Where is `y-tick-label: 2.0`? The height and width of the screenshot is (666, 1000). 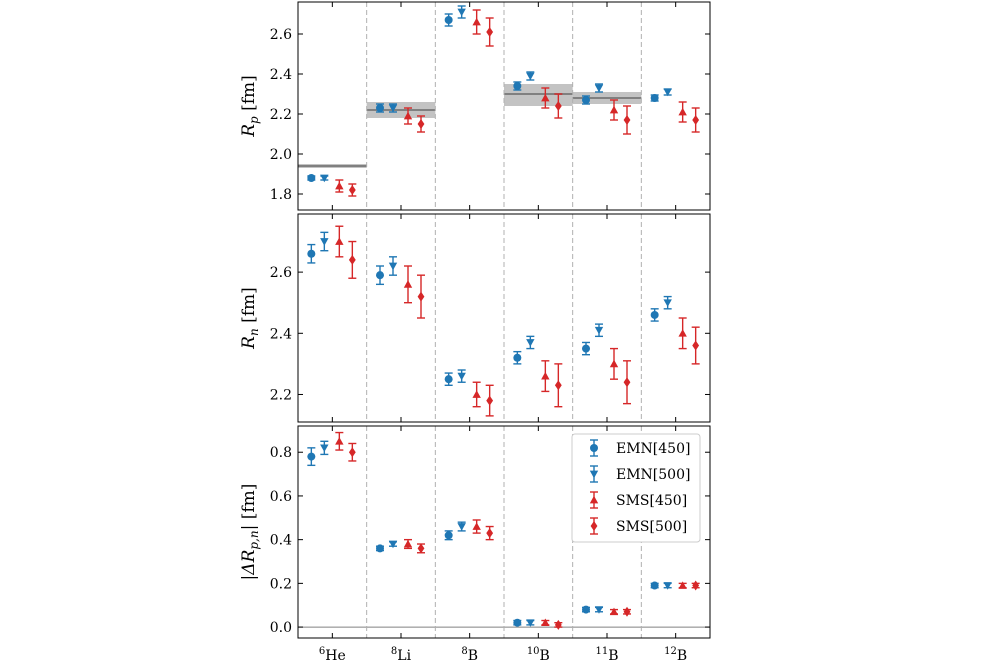 y-tick-label: 2.0 is located at coordinates (281, 155).